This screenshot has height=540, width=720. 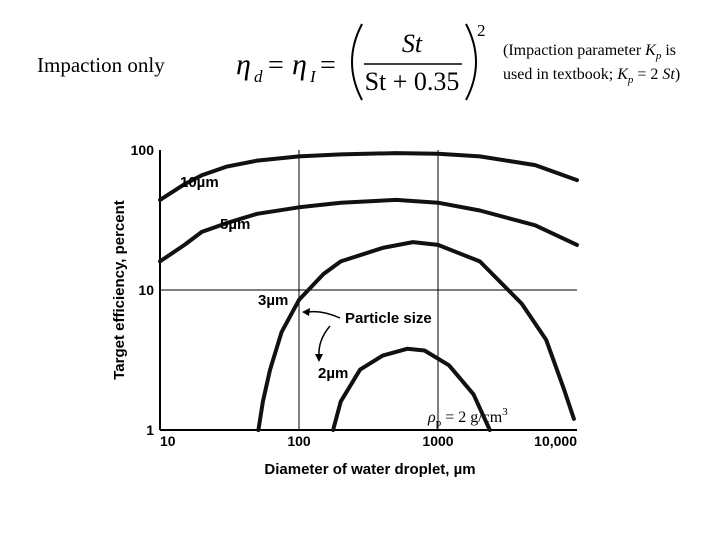 What do you see at coordinates (574, 50) in the screenshot?
I see `note-text: (Impaction parameter` at bounding box center [574, 50].